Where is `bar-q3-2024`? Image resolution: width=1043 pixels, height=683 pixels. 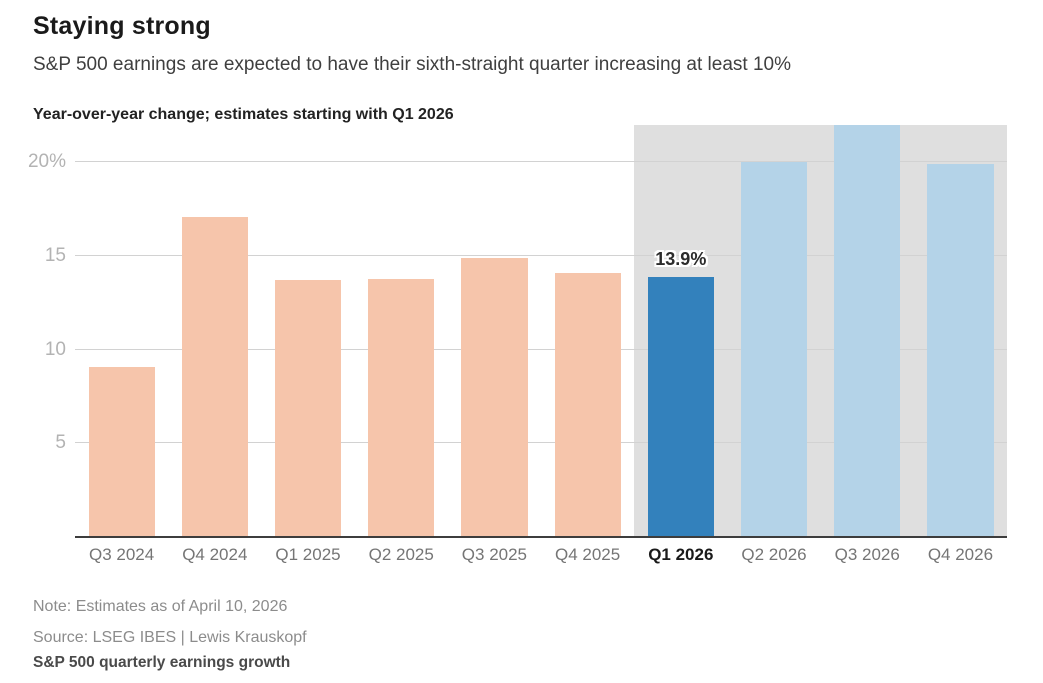 bar-q3-2024 is located at coordinates (121, 451).